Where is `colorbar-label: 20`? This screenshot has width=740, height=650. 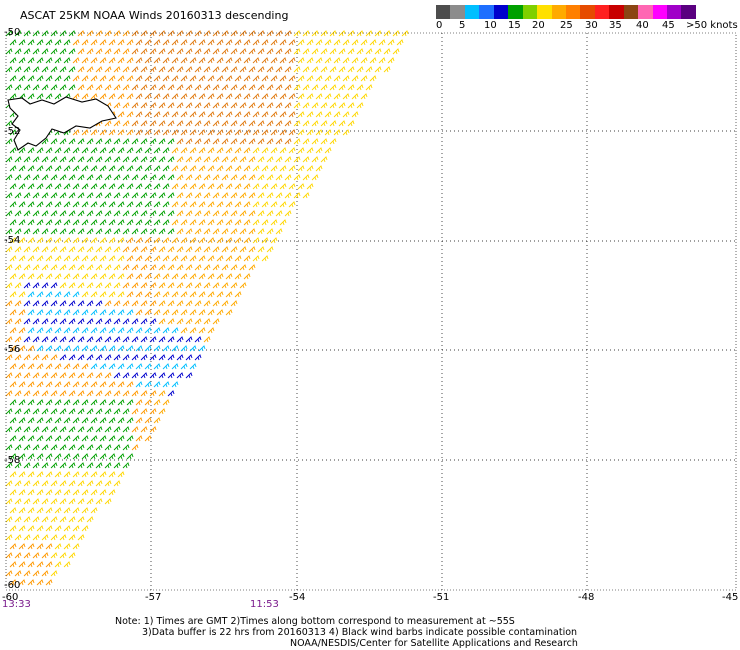
colorbar-label: 20 is located at coordinates (538, 25).